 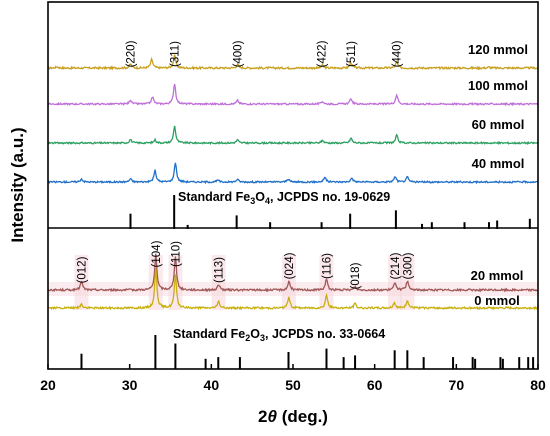 What do you see at coordinates (238, 53) in the screenshot?
I see `upper-peak-label-2: (400)` at bounding box center [238, 53].